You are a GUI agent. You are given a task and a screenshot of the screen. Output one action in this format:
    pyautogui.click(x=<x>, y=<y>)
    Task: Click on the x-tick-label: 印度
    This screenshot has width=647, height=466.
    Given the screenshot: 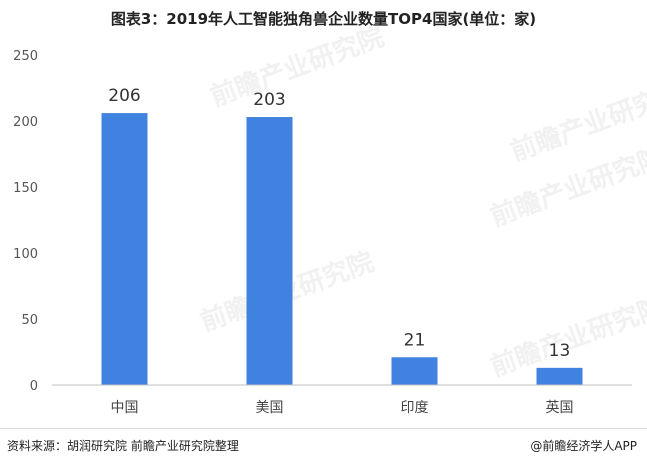 What is the action you would take?
    pyautogui.click(x=415, y=408)
    